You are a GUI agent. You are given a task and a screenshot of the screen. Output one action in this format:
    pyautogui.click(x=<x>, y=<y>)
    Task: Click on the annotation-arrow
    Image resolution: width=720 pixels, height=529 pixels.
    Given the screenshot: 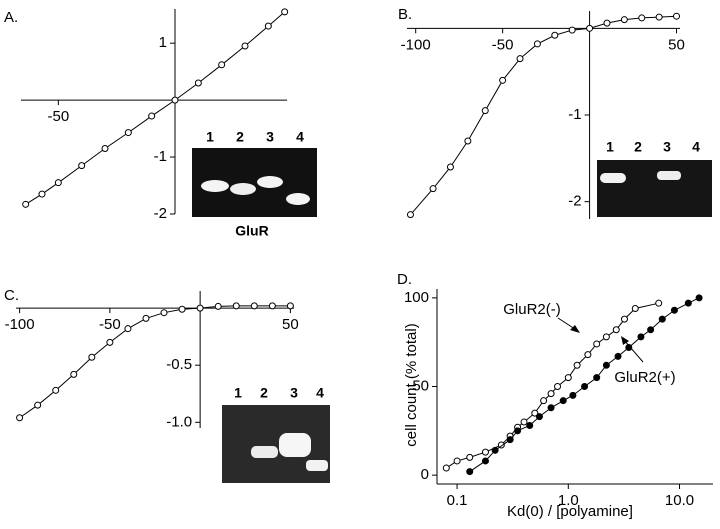 What is the action you would take?
    pyautogui.click(x=633, y=351)
    